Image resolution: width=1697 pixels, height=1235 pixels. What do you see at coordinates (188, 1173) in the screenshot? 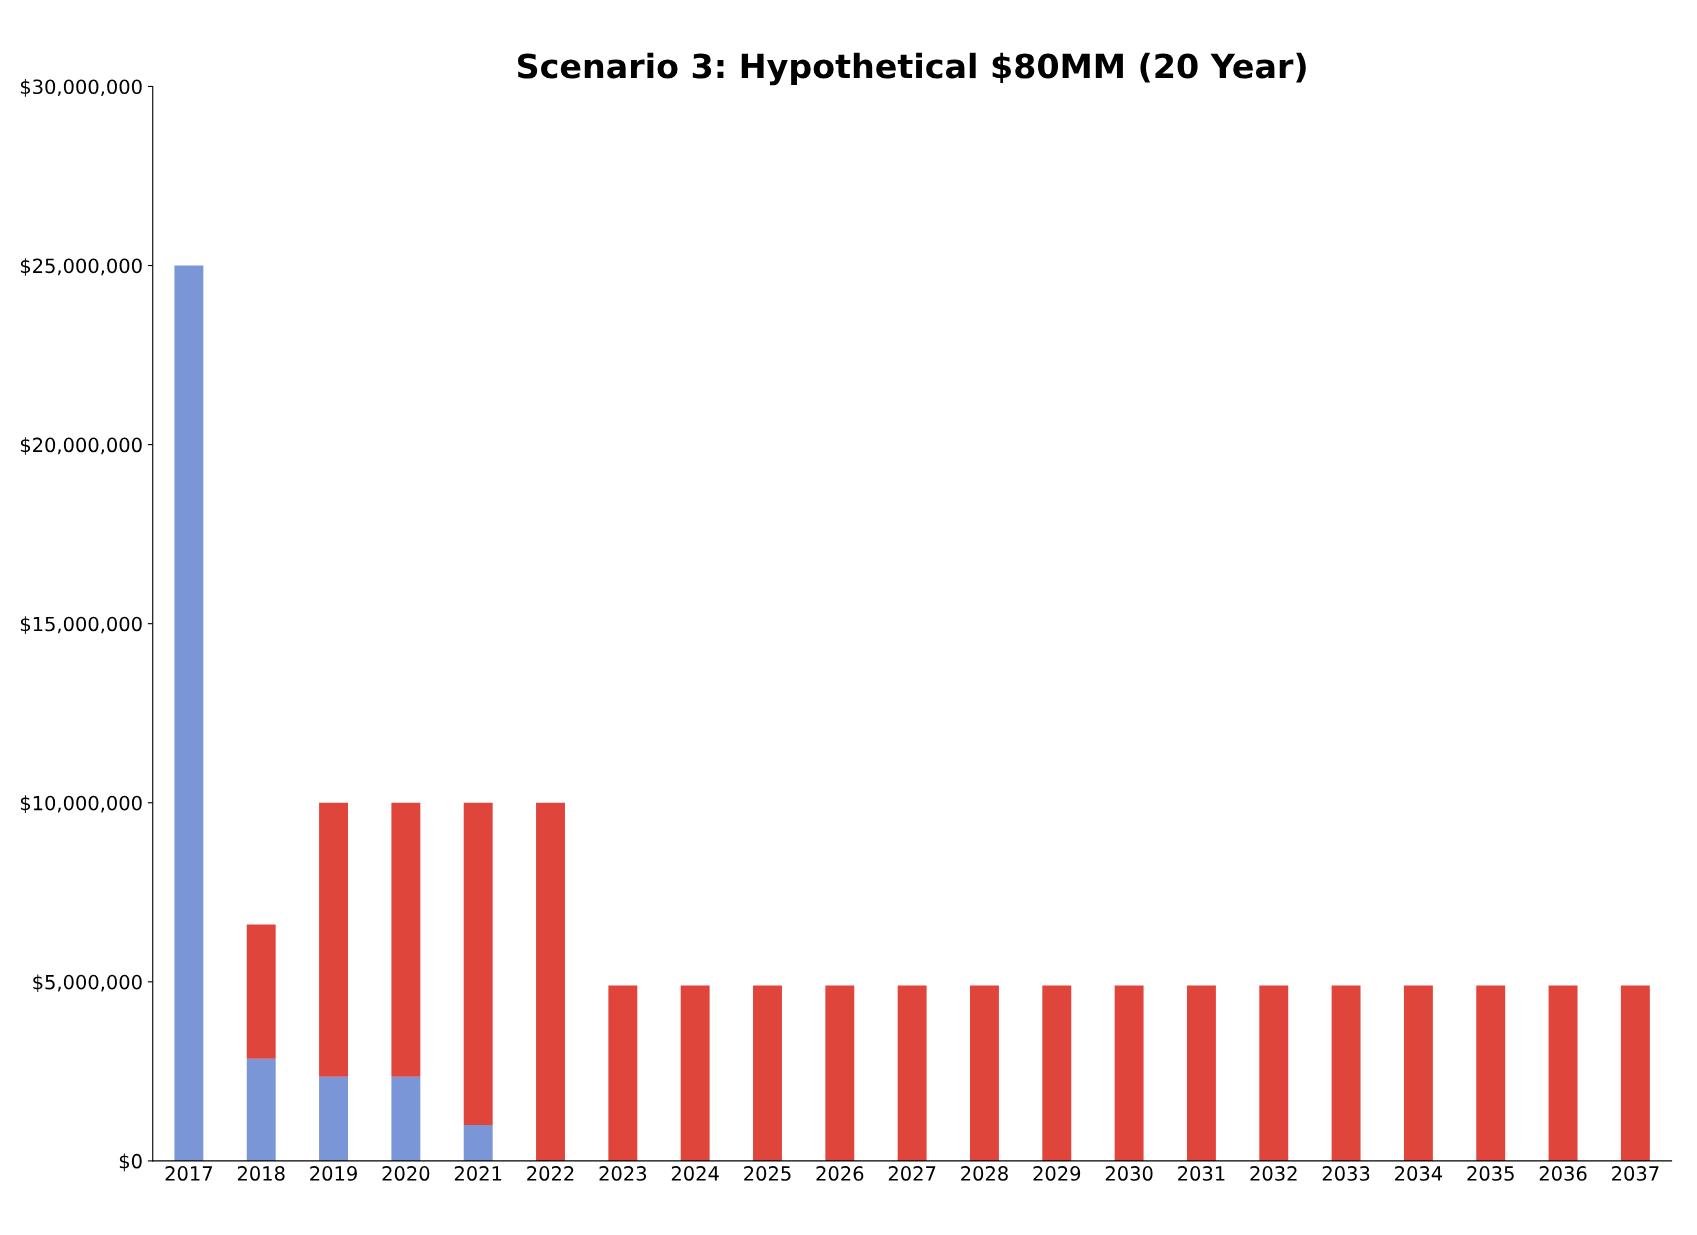
I see `x-tick-label: 2017` at bounding box center [188, 1173].